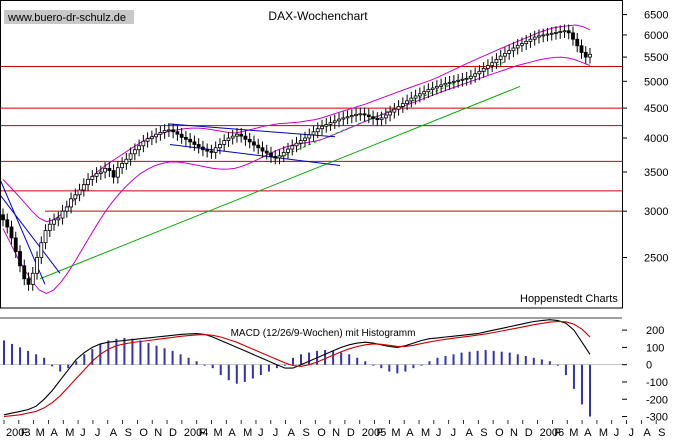 The width and height of the screenshot is (674, 444). I want to click on price-tick-label: 4000, so click(656, 139).